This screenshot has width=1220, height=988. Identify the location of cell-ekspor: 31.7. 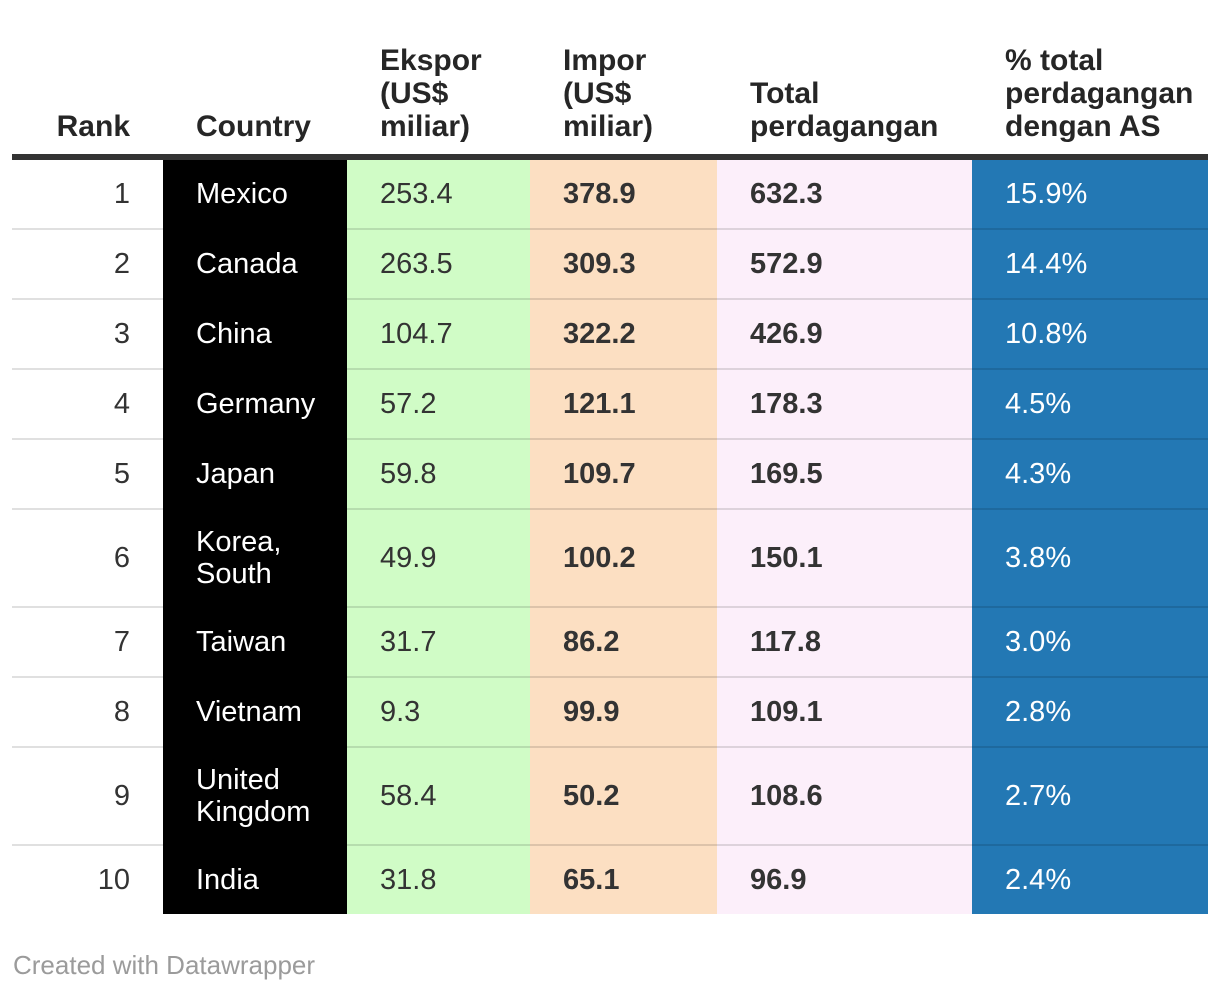
(438, 641).